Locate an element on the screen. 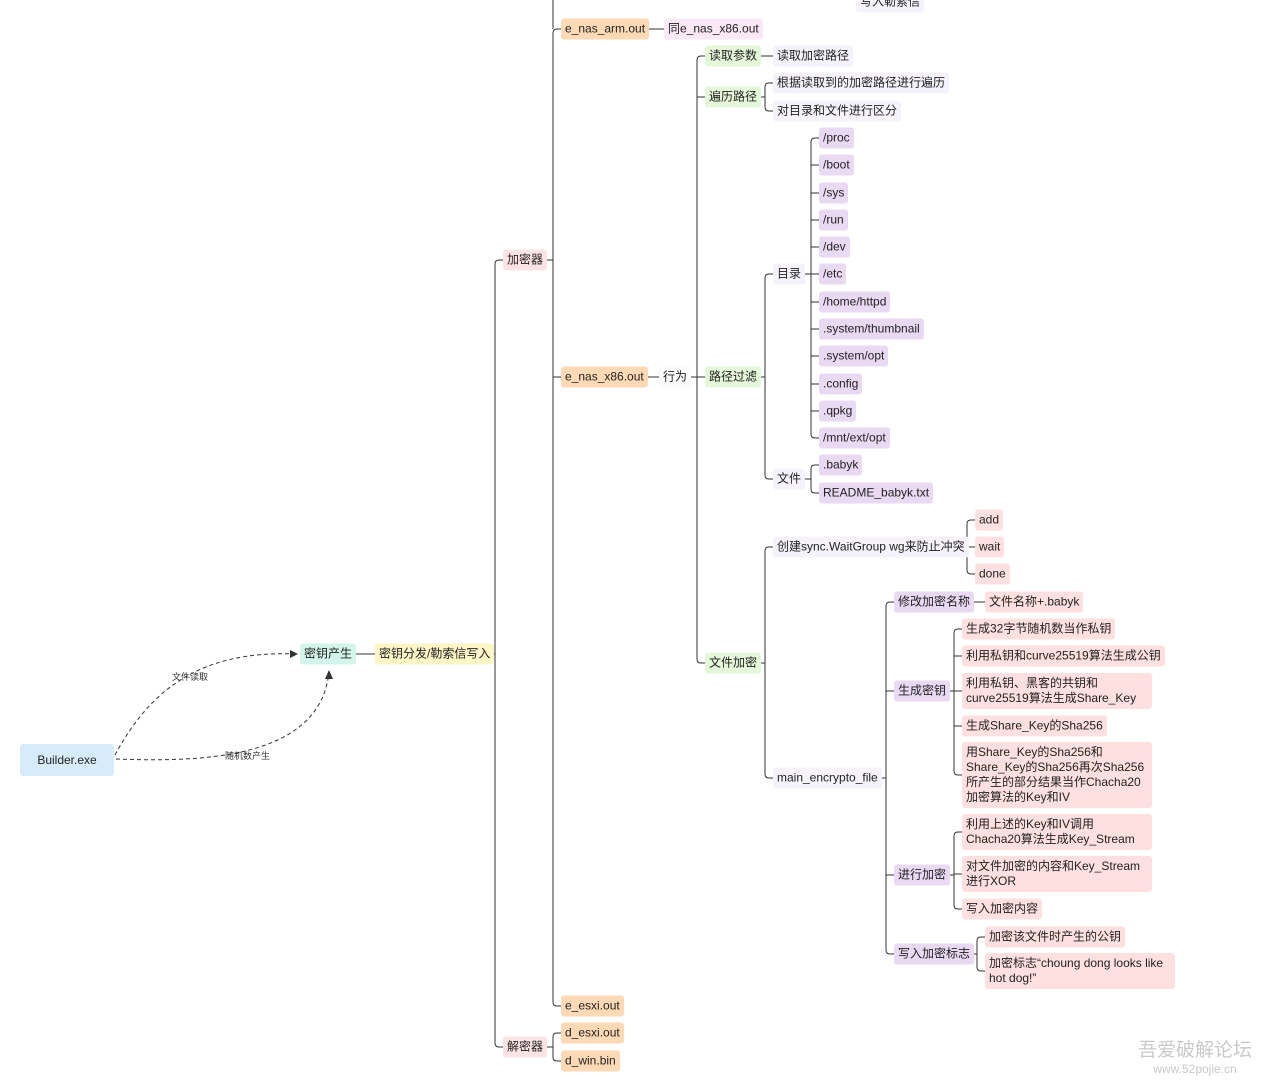  node: 写入勒索信 is located at coordinates (890, 6).